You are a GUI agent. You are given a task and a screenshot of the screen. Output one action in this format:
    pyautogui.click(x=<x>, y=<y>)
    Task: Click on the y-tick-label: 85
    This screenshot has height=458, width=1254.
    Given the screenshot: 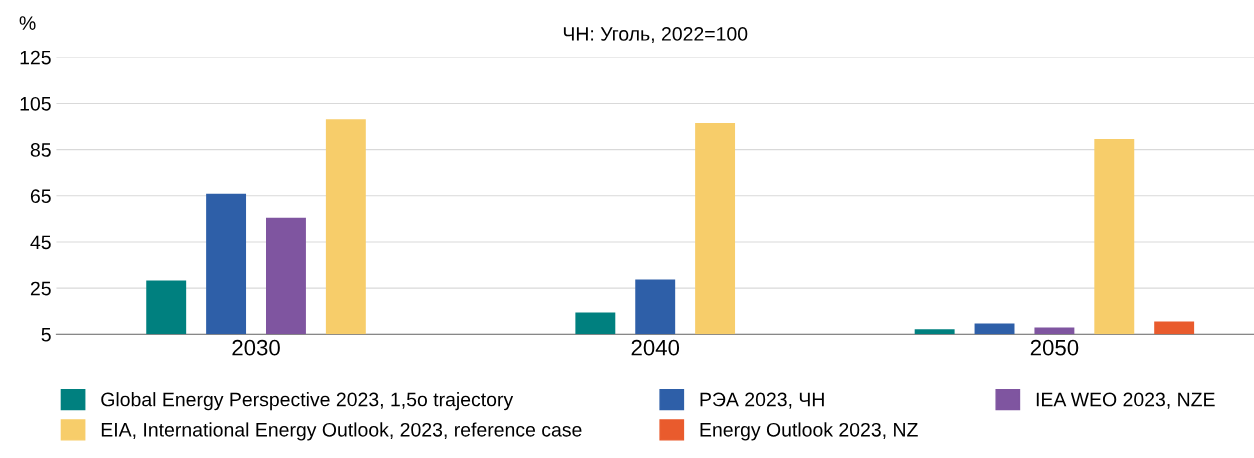 What is the action you would take?
    pyautogui.click(x=40, y=150)
    